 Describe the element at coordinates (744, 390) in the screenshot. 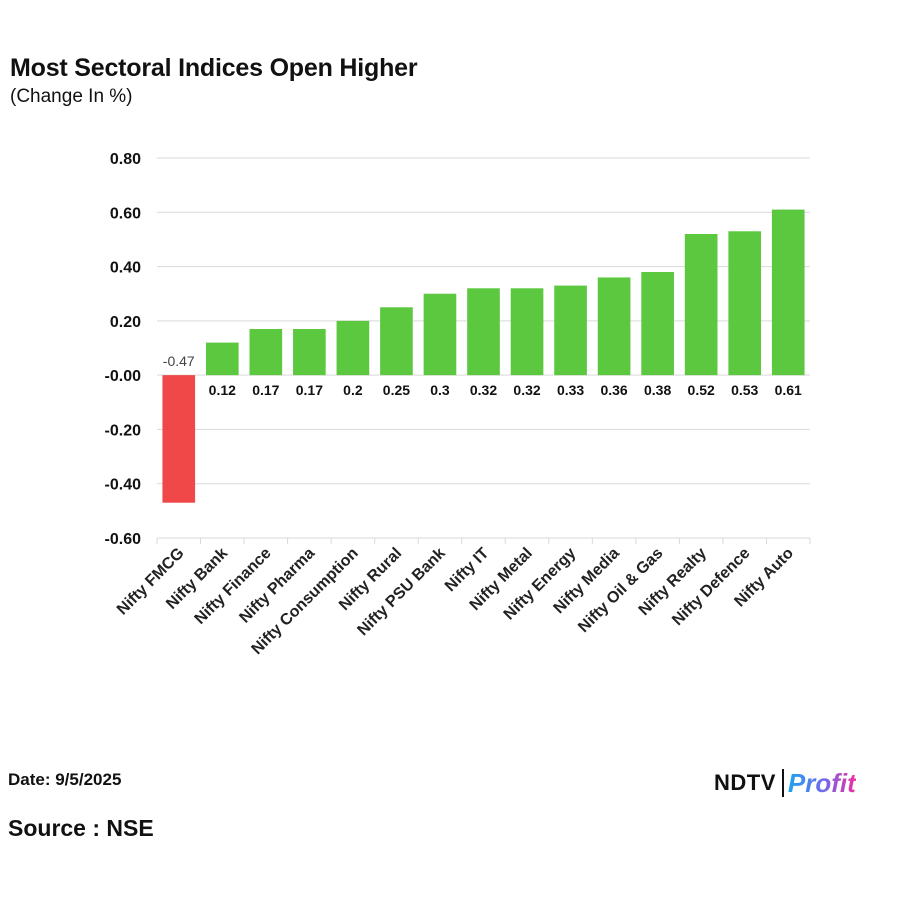

I see `data-label: 0.53` at that location.